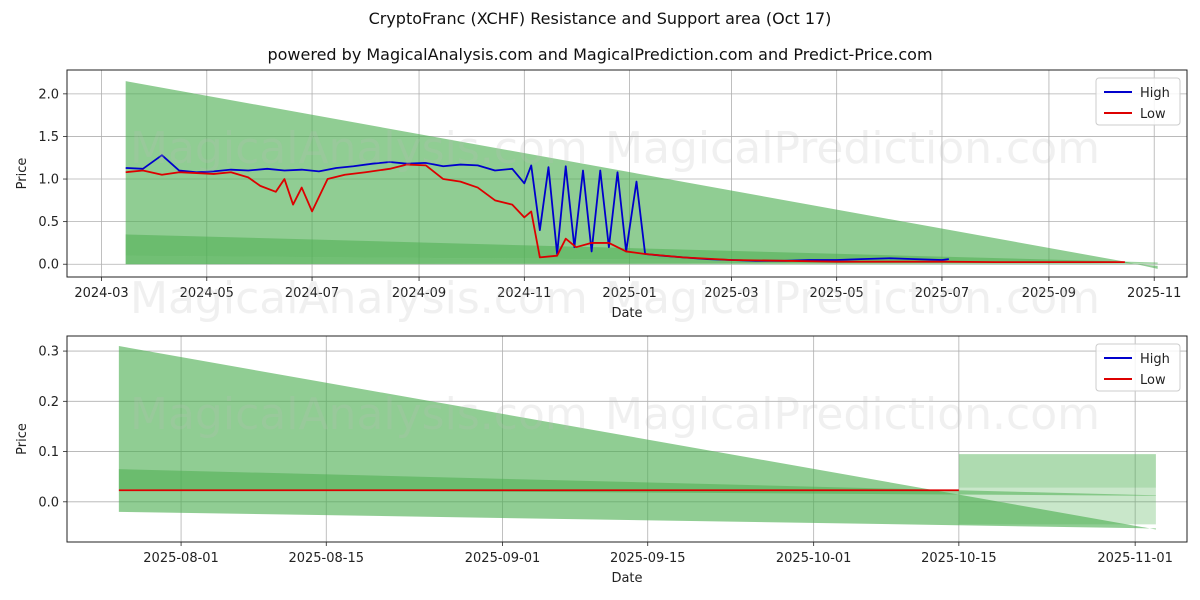  Describe the element at coordinates (207, 293) in the screenshot. I see `x-tick-label: 2024-05` at that location.